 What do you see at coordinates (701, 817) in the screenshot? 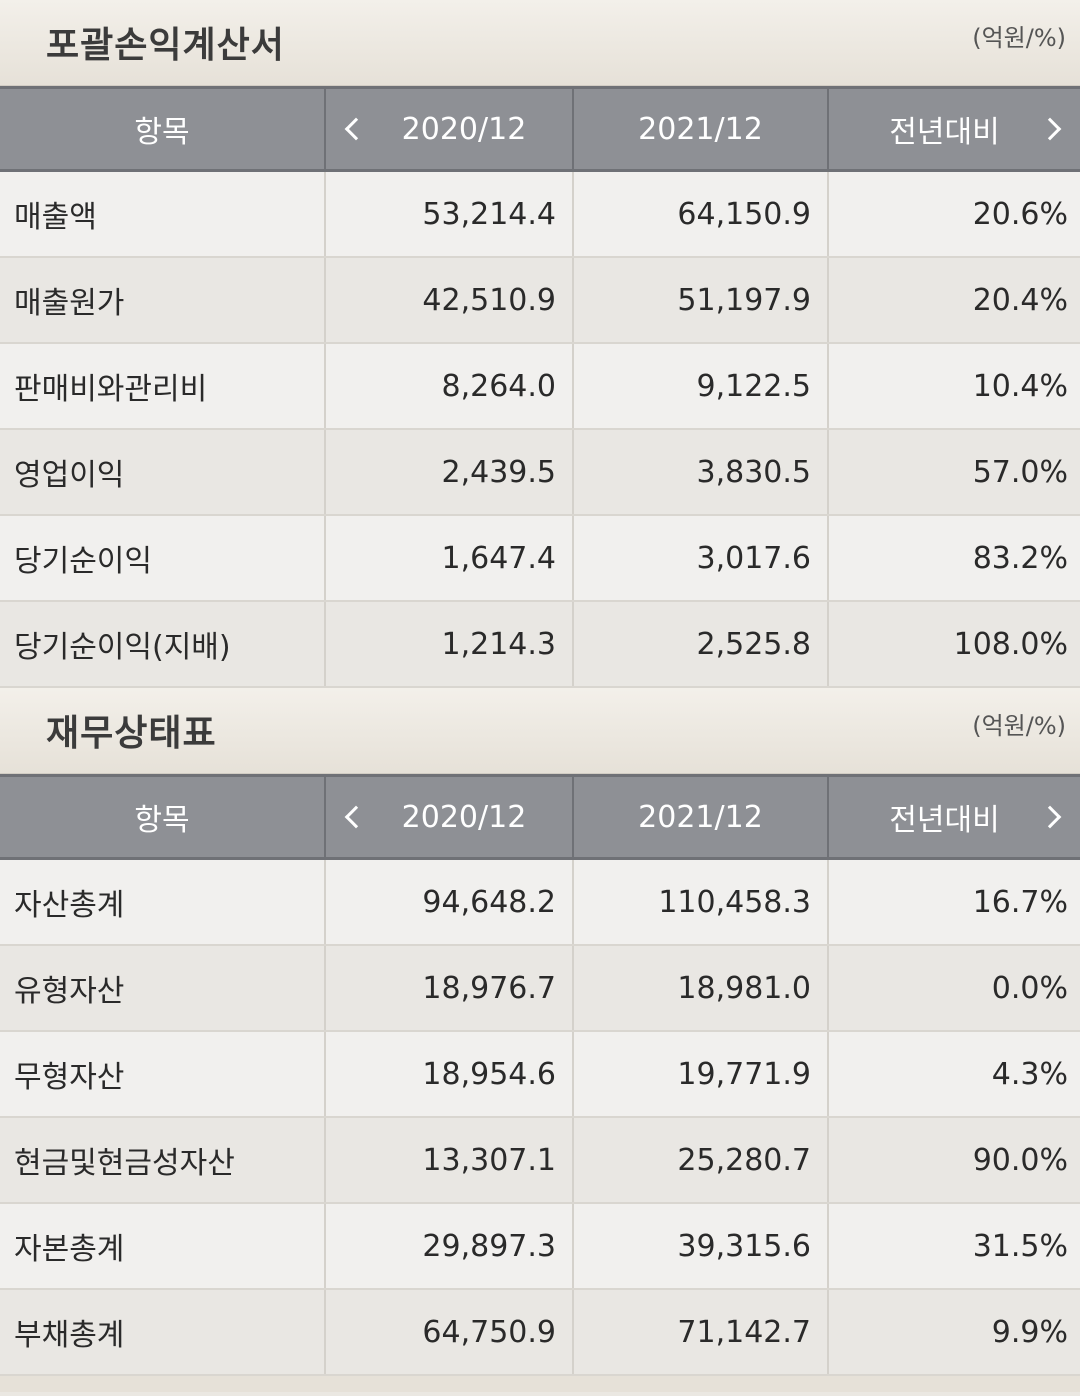
I see `balance-header-year2: 2021/12` at bounding box center [701, 817].